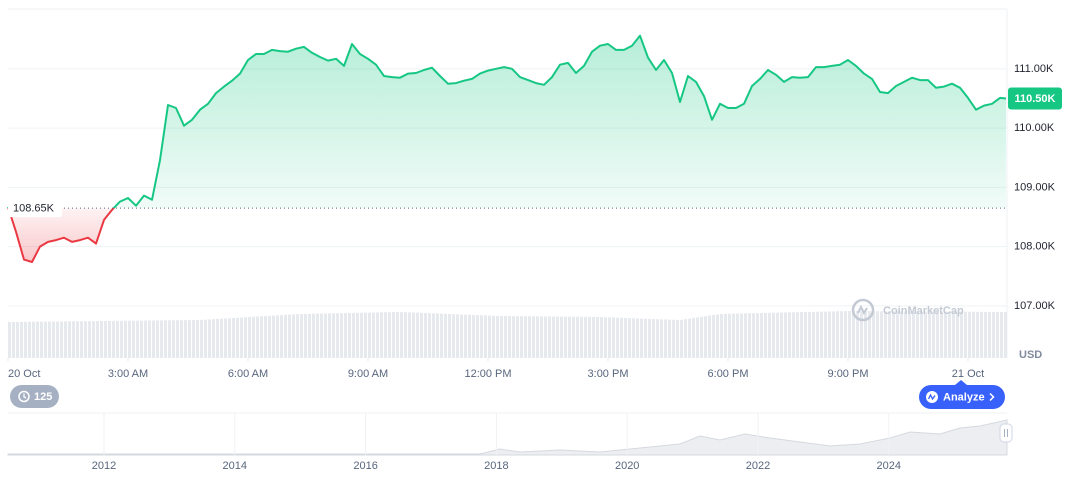  I want to click on x-tick-label: 9:00 PM, so click(848, 374).